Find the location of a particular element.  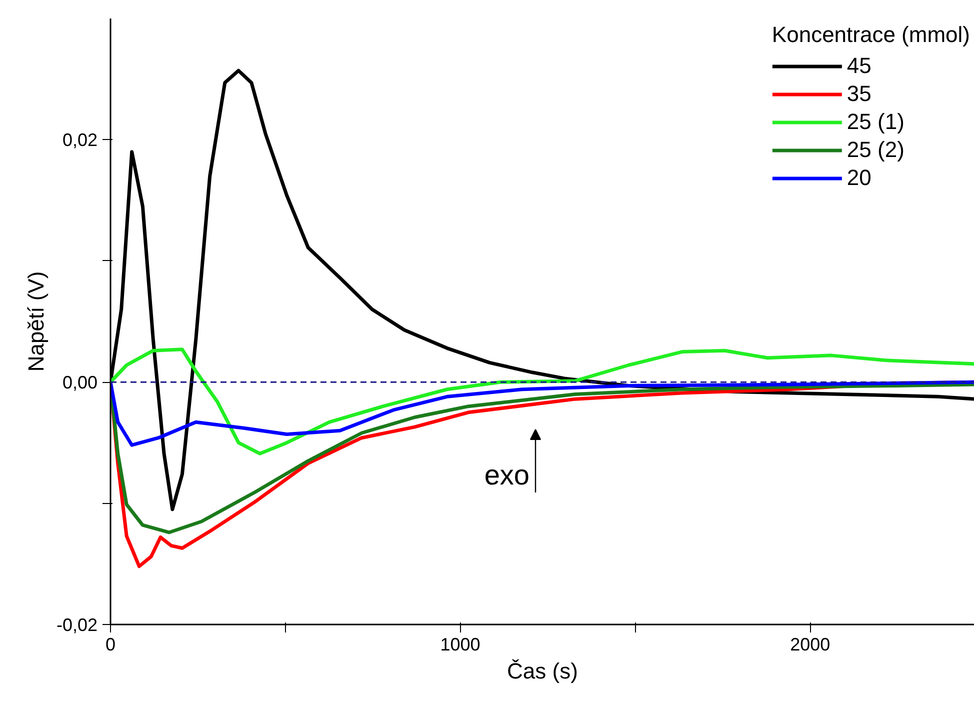

legend-label: 25 (2) is located at coordinates (875, 150).